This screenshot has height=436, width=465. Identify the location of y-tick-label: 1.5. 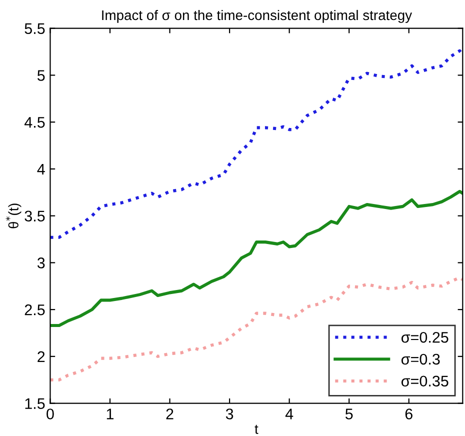
(35, 403).